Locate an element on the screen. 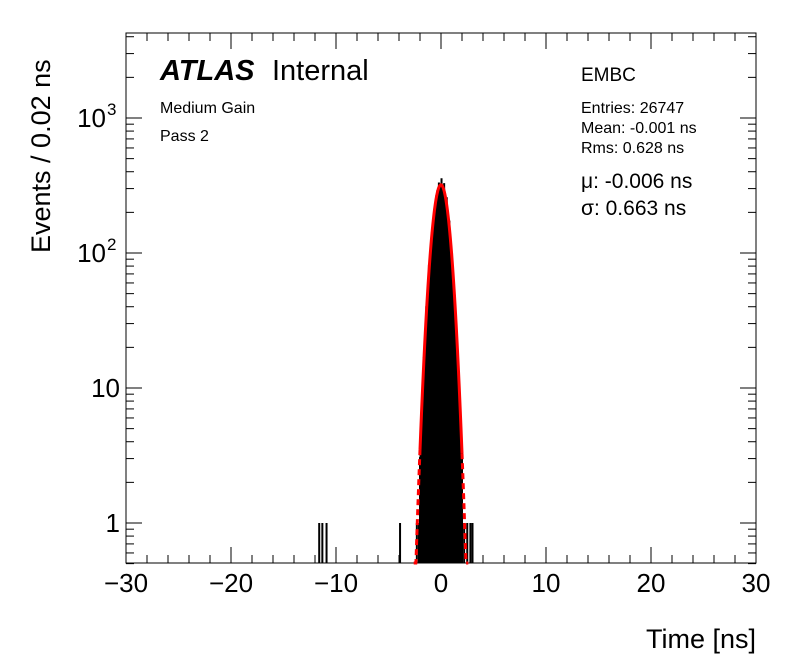  fit-curve-dashed-left is located at coordinates (417, 507).